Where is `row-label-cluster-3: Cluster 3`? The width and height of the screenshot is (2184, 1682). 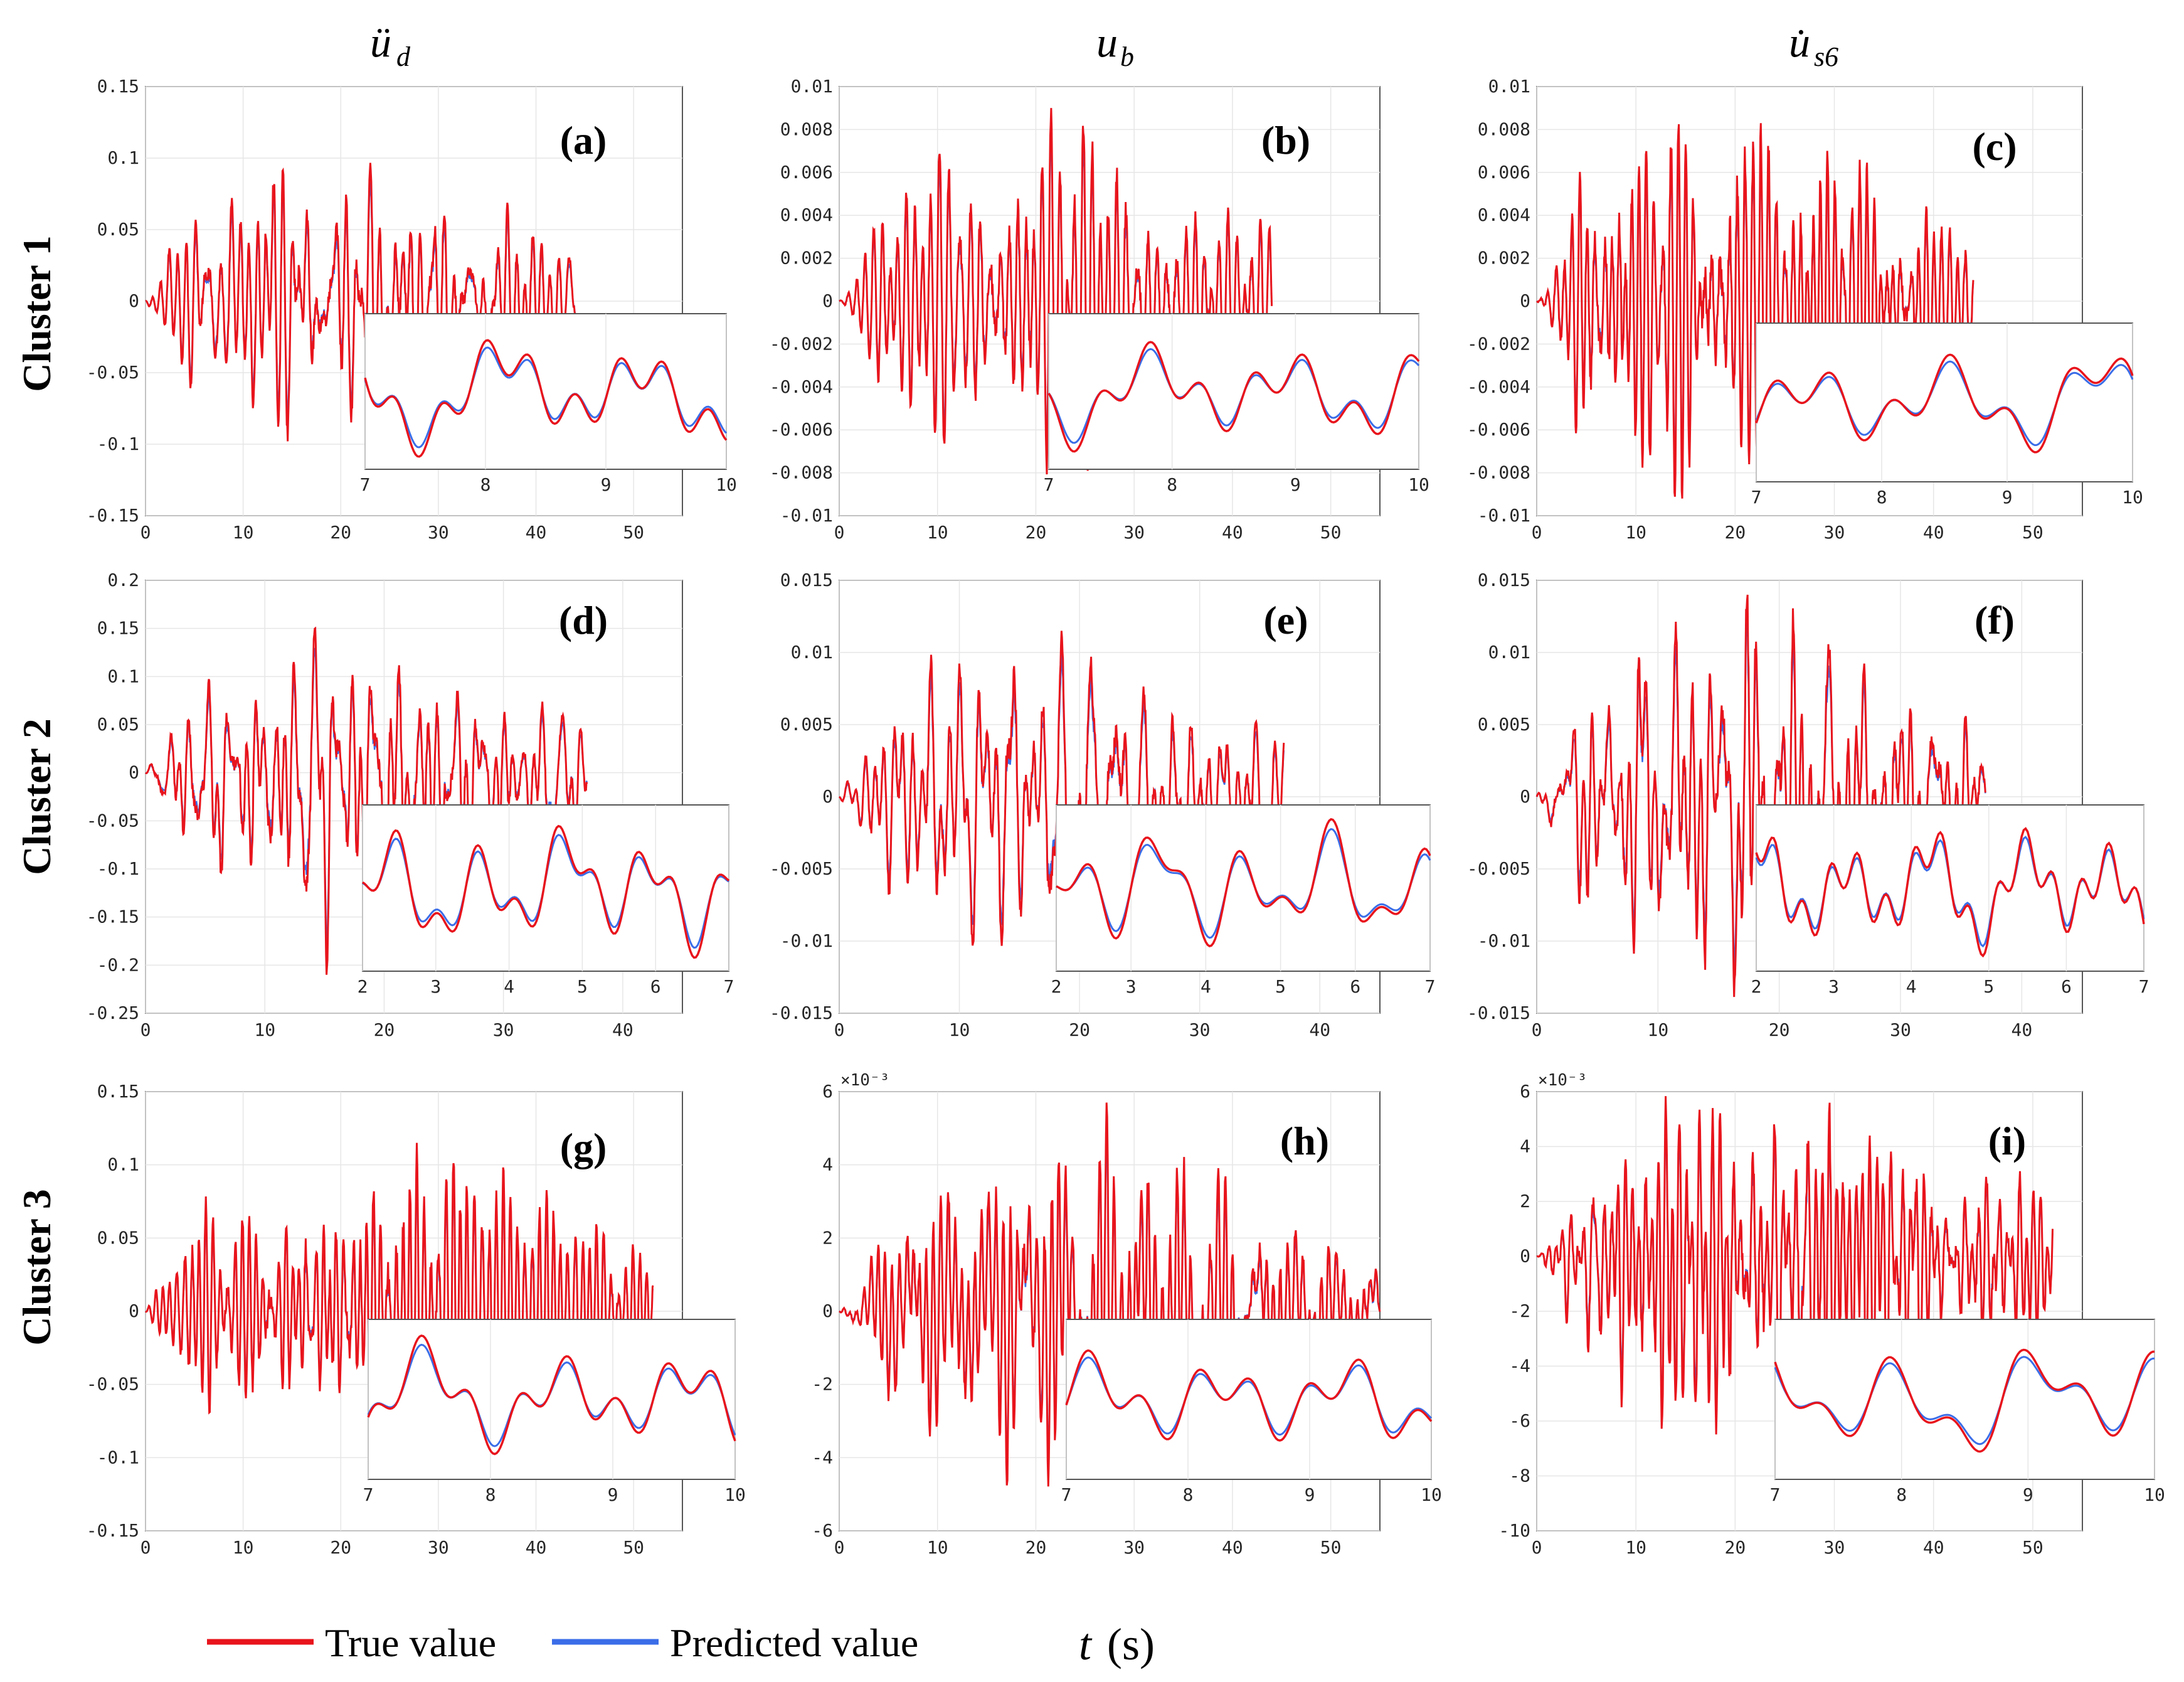
row-label-cluster-3: Cluster 3 is located at coordinates (36, 1267).